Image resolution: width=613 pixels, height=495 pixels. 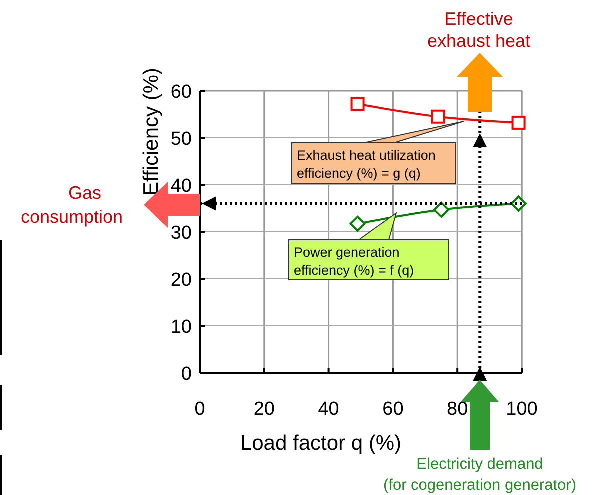 What do you see at coordinates (479, 30) in the screenshot?
I see `text: Effective exhaust heat` at bounding box center [479, 30].